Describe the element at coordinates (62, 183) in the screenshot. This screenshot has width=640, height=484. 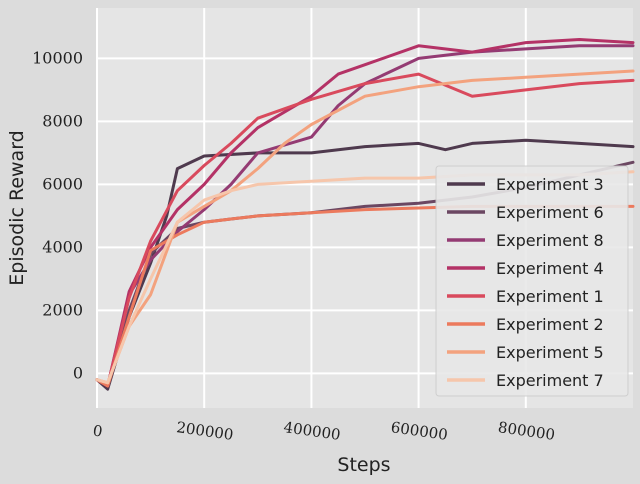
I see `y-tick-label: 6000` at that location.